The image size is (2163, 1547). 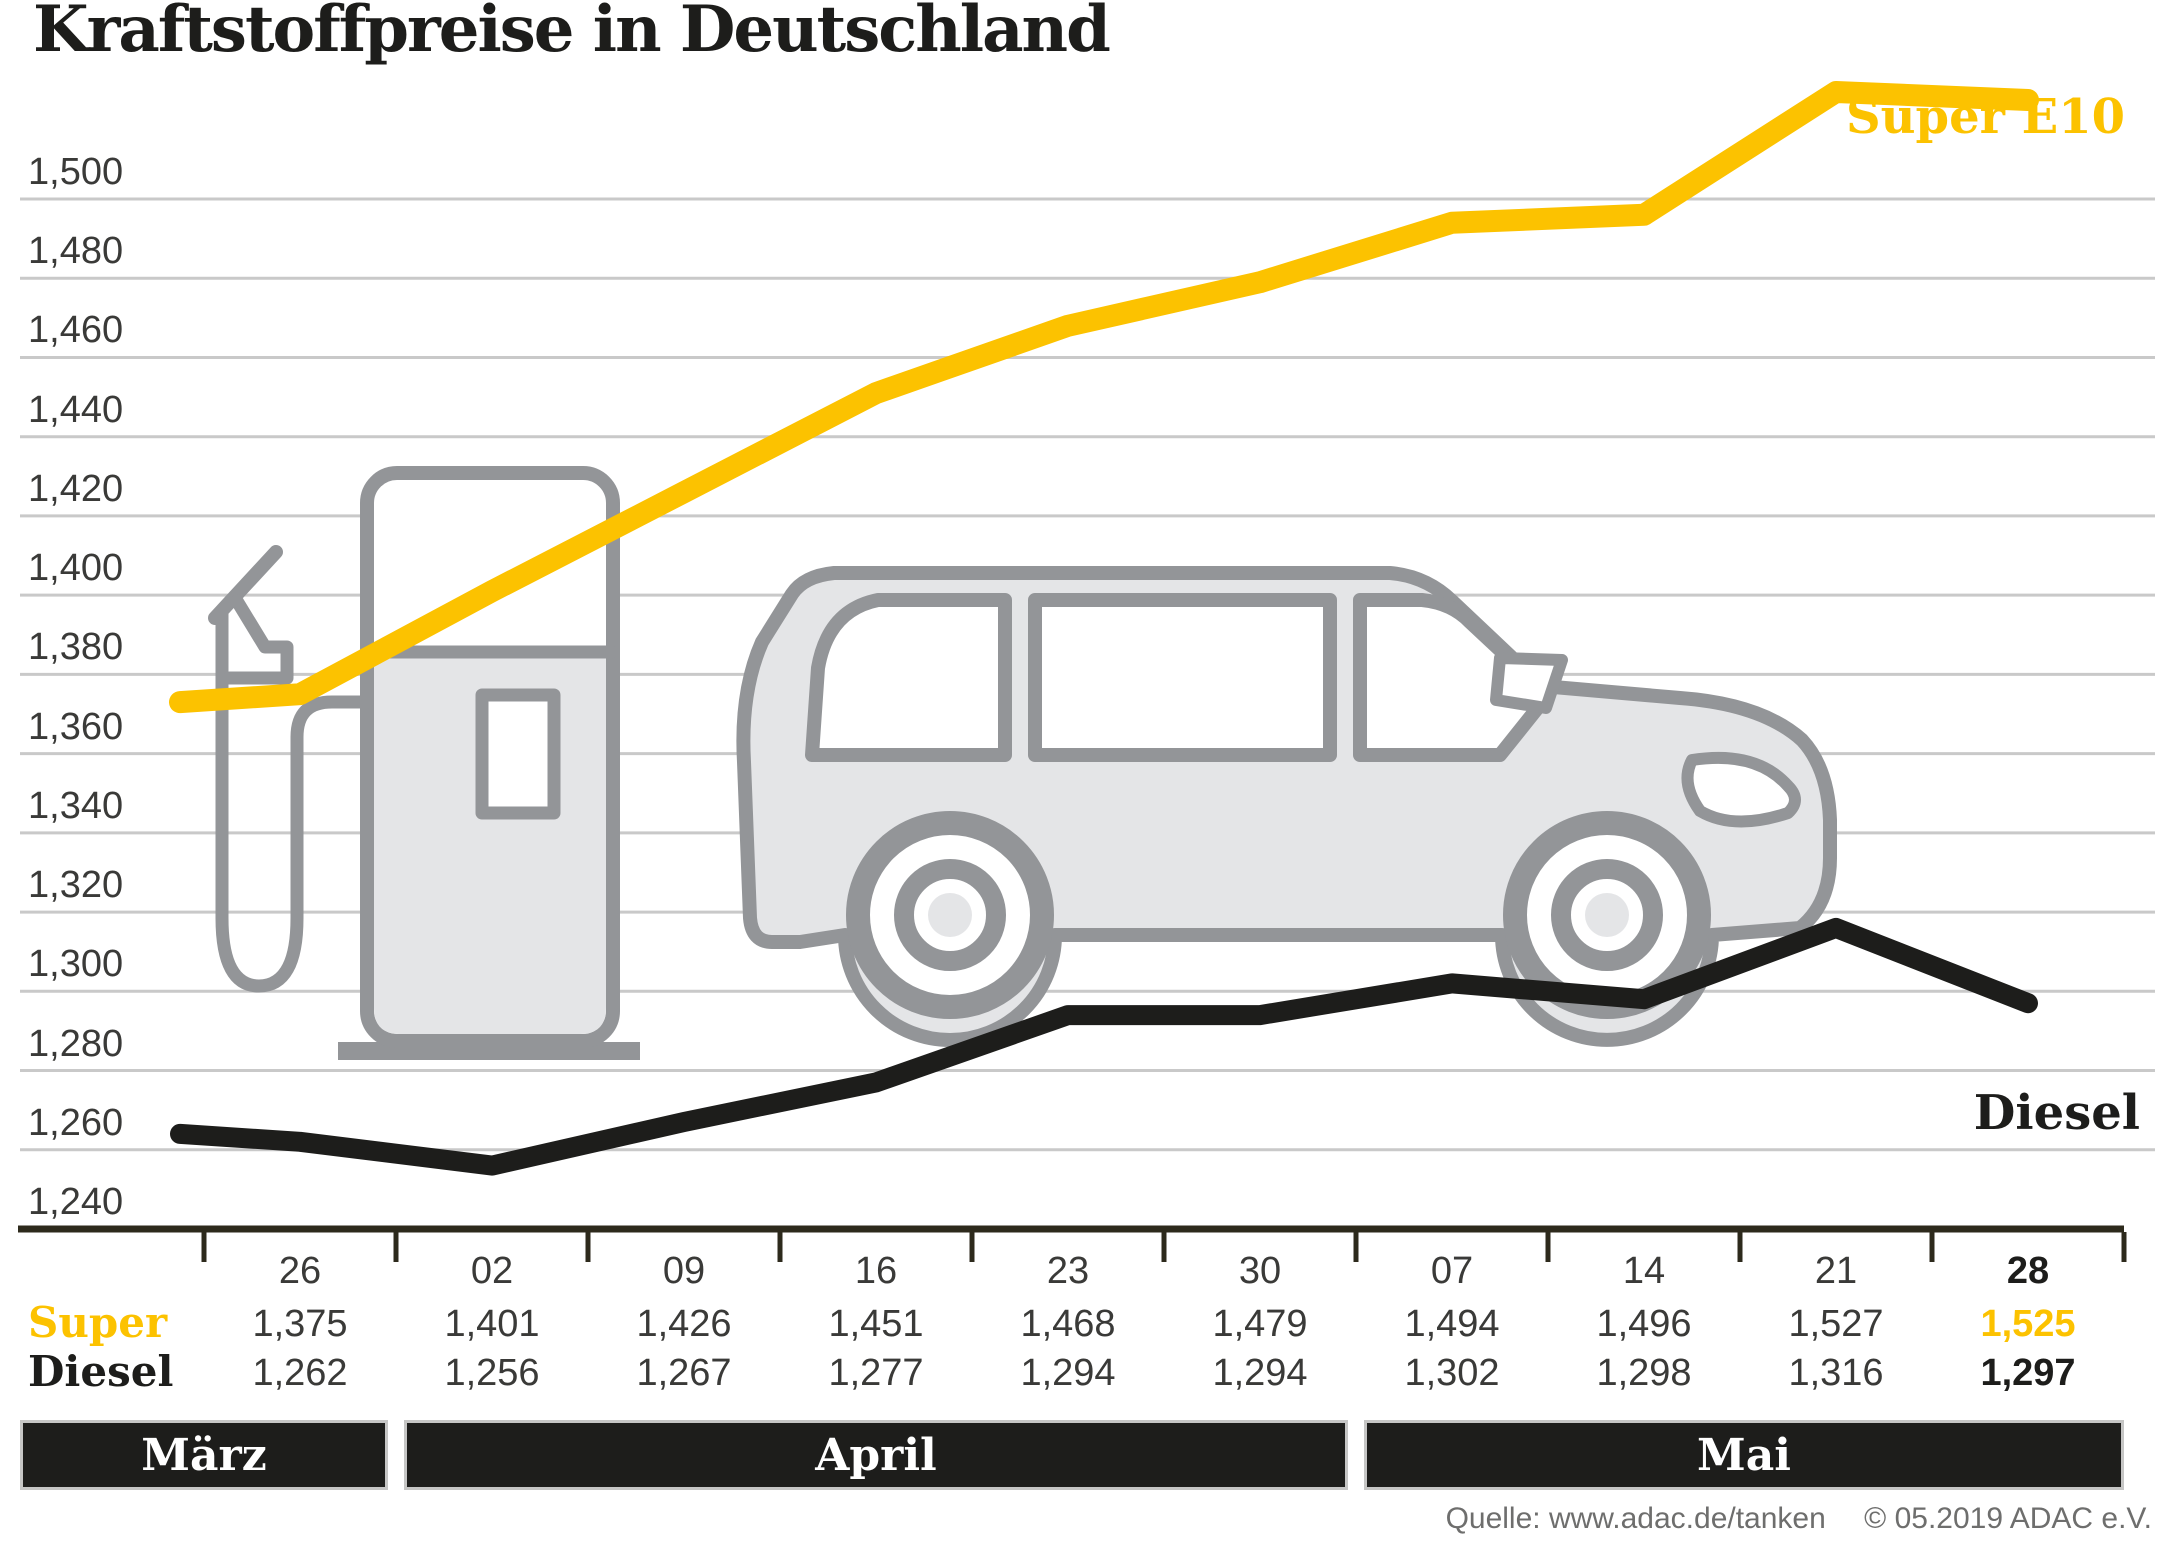 What do you see at coordinates (1836, 1373) in the screenshot?
I see `table-value-diesel-21: 1,316` at bounding box center [1836, 1373].